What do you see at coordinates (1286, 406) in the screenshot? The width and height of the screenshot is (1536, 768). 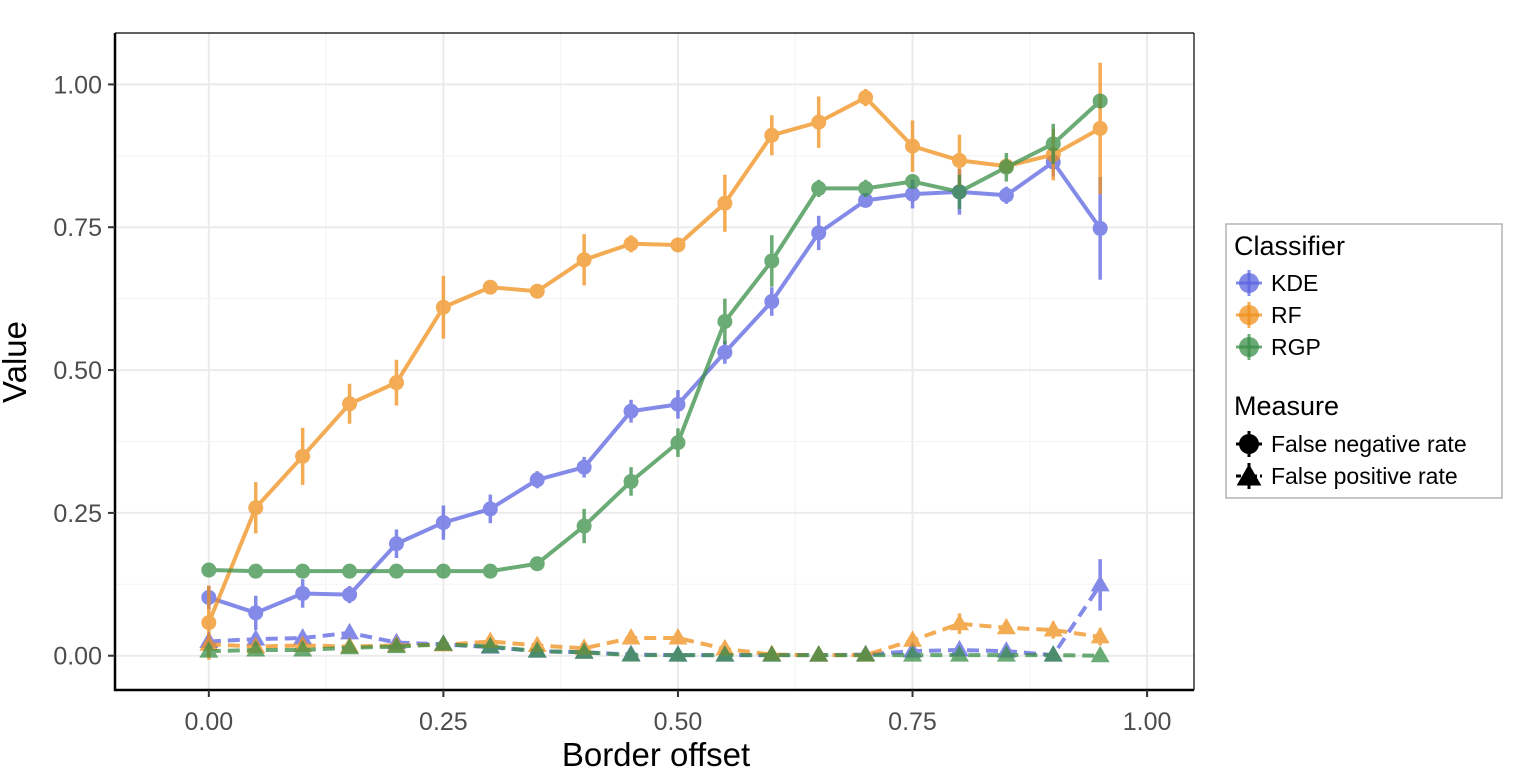 I see `legend-title-measure: Measure` at bounding box center [1286, 406].